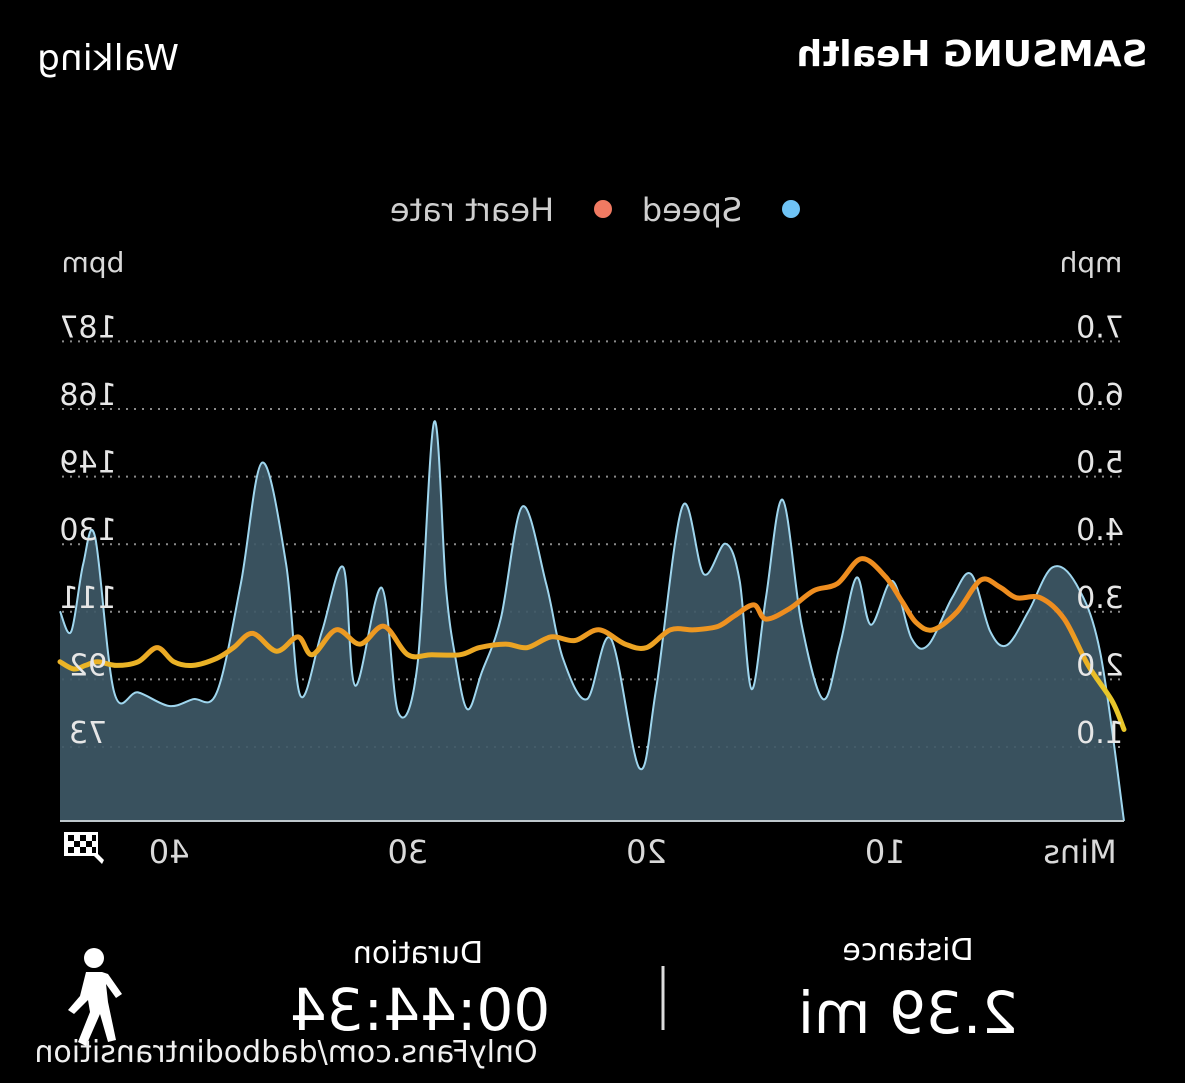 This screenshot has height=1083, width=1185. Describe the element at coordinates (1091, 262) in the screenshot. I see `axis-unit-left: mph` at that location.